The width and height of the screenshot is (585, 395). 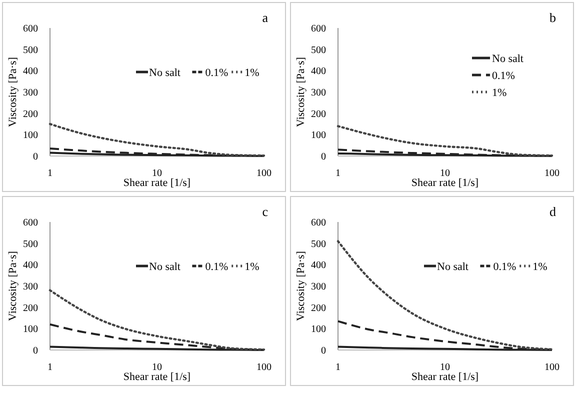 I want to click on chart-title: b, so click(x=553, y=17).